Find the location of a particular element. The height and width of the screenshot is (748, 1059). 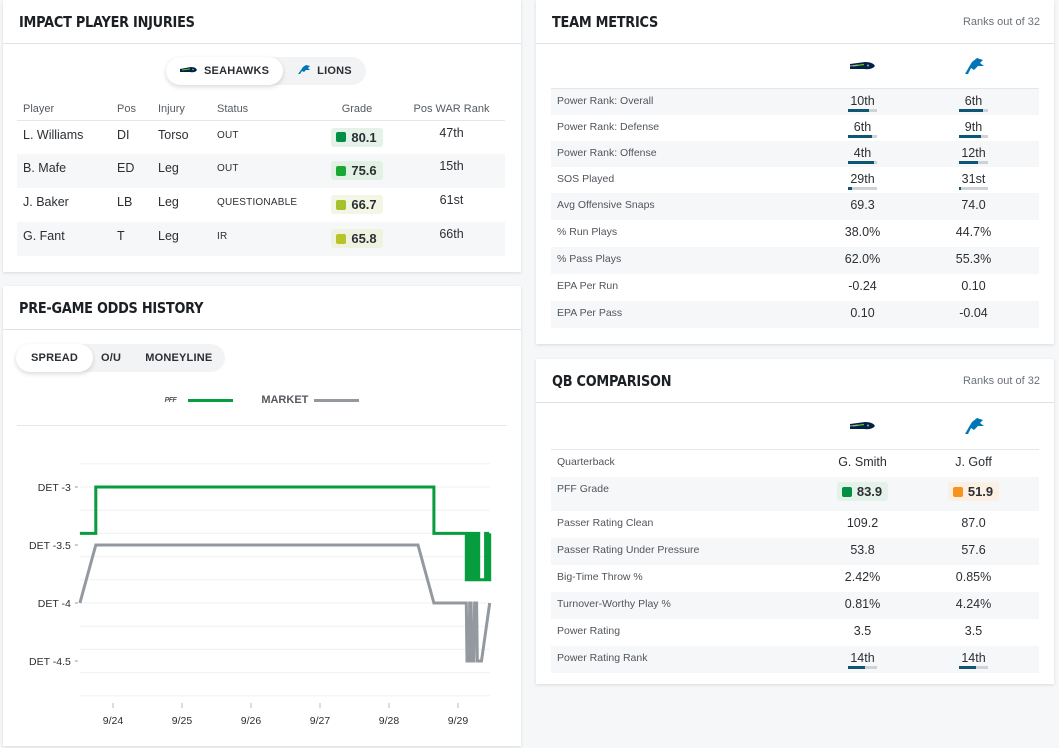

seahawks-value: 2.42% is located at coordinates (862, 577).